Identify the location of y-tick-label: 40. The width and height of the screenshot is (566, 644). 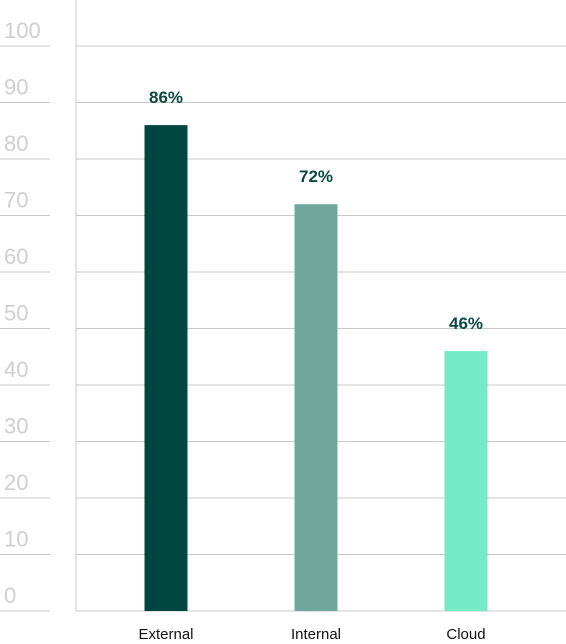
(16, 369).